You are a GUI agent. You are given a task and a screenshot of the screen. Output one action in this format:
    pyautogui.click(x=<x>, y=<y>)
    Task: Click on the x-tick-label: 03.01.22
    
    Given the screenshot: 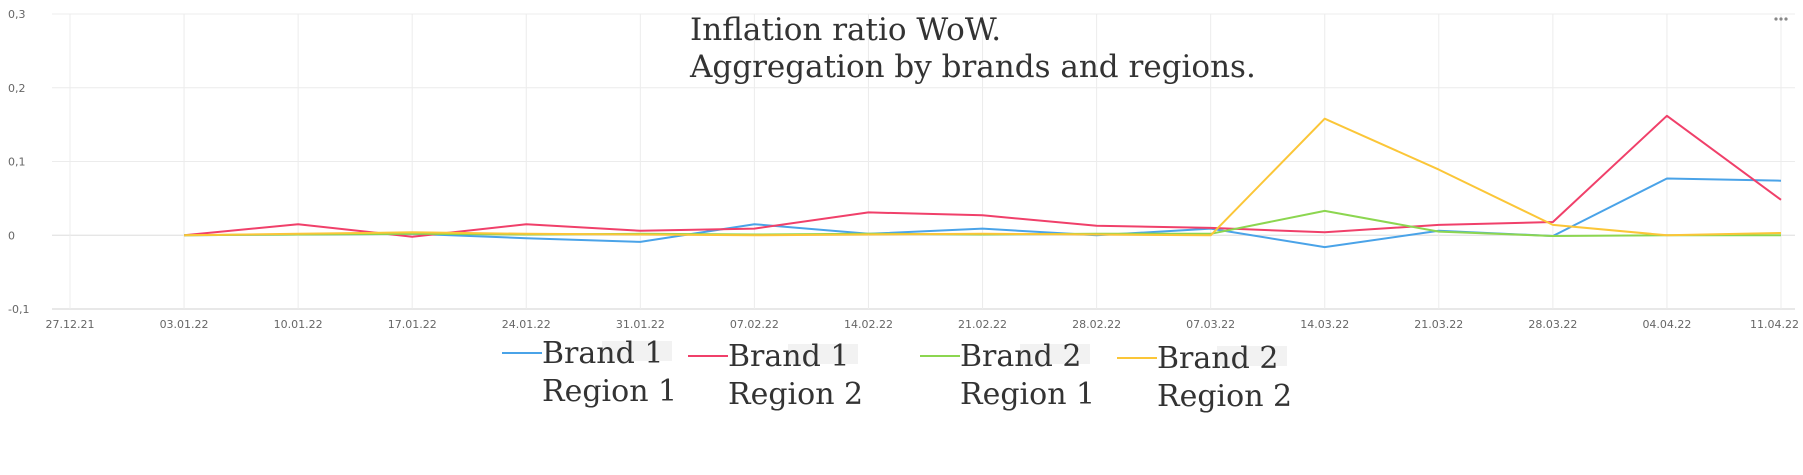 What is the action you would take?
    pyautogui.click(x=184, y=324)
    